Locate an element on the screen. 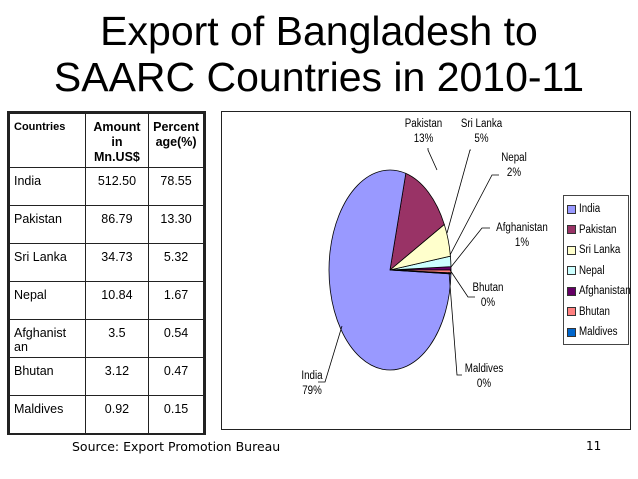 The image size is (638, 479). cell-country: Sri Lanka is located at coordinates (47, 262).